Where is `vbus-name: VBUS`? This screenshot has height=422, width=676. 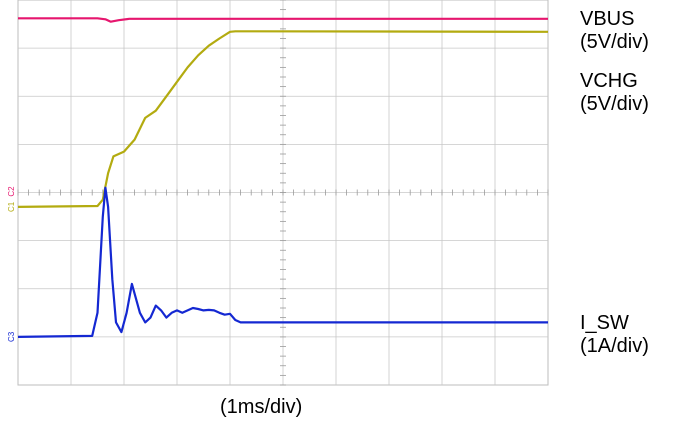 vbus-name: VBUS is located at coordinates (607, 19).